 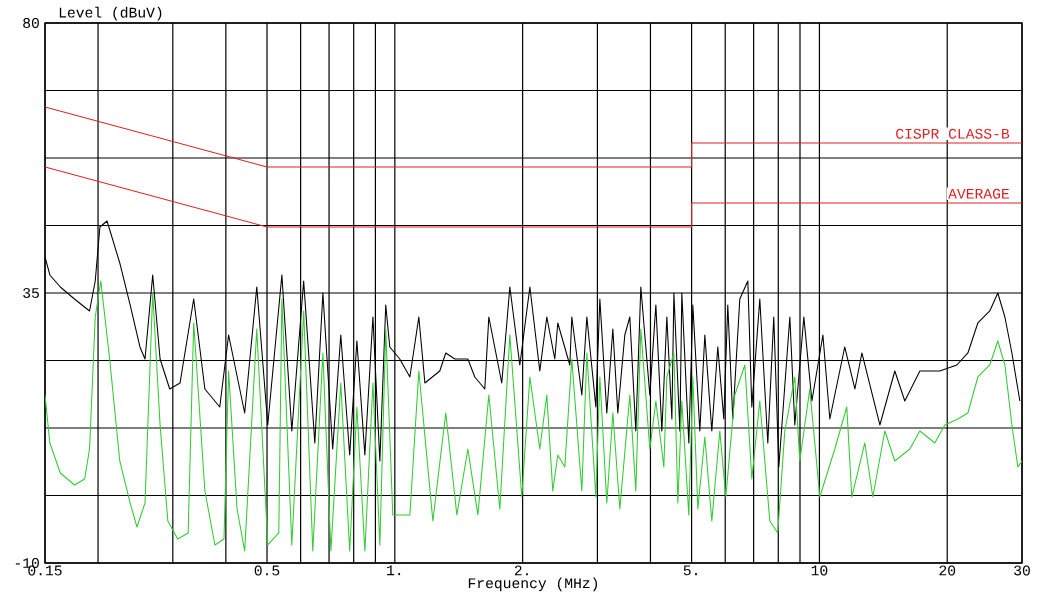 What do you see at coordinates (394, 570) in the screenshot?
I see `x-tick-label: 1.` at bounding box center [394, 570].